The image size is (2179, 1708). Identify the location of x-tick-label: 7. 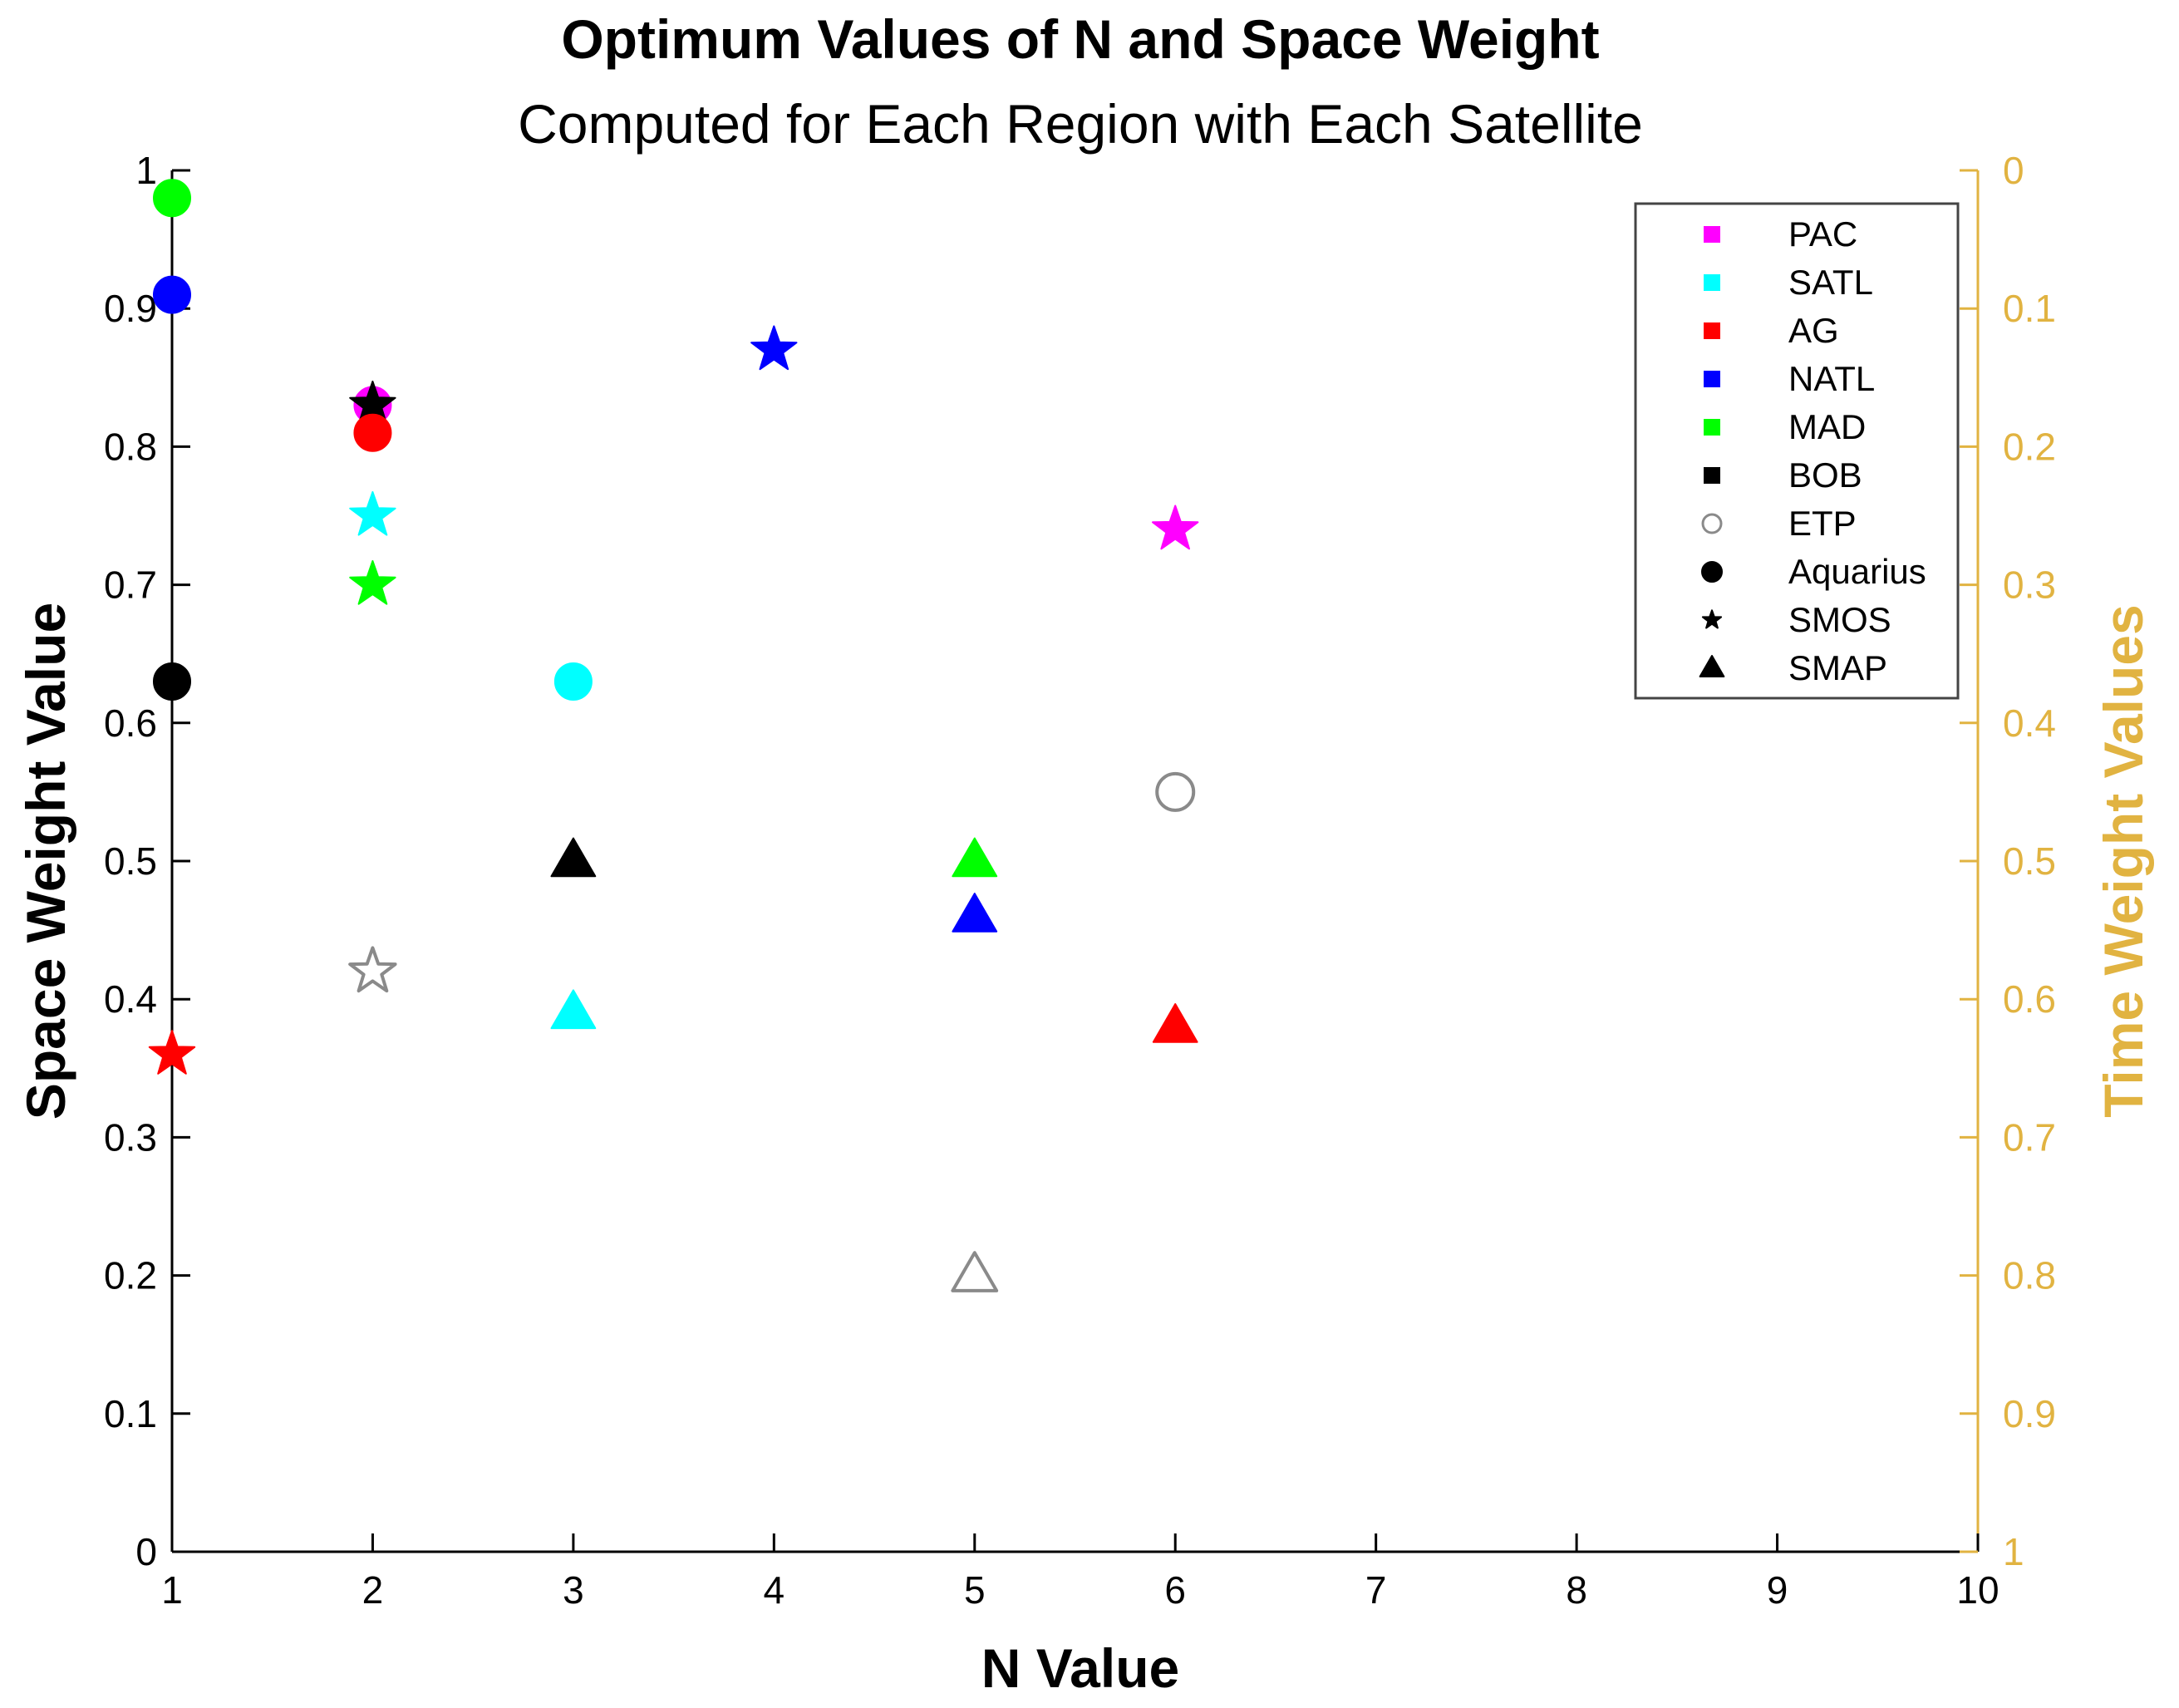
(1376, 1590).